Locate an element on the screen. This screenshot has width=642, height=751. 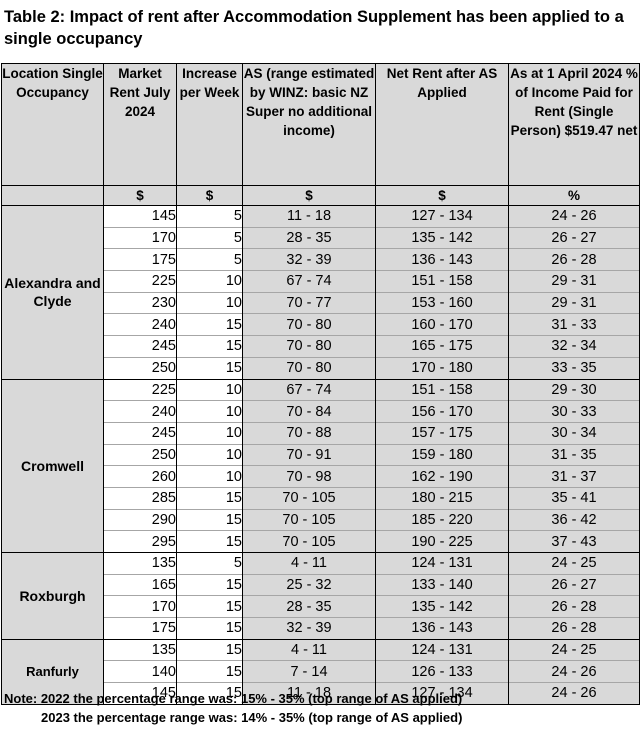
table-row: 240 15 70 - 80 160 - 170 31 - 33 is located at coordinates (321, 324).